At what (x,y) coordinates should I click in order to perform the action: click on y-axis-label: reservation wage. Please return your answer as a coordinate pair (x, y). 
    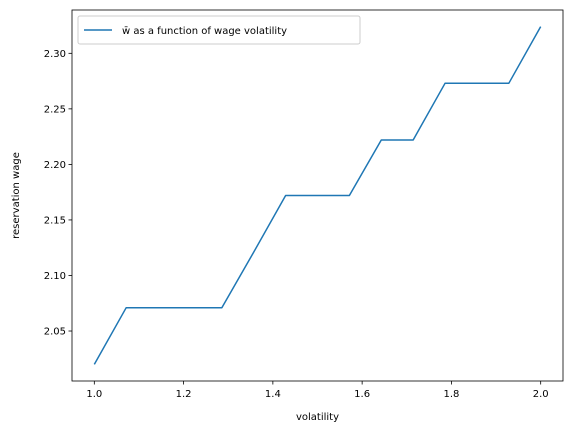
    Looking at the image, I should click on (16, 195).